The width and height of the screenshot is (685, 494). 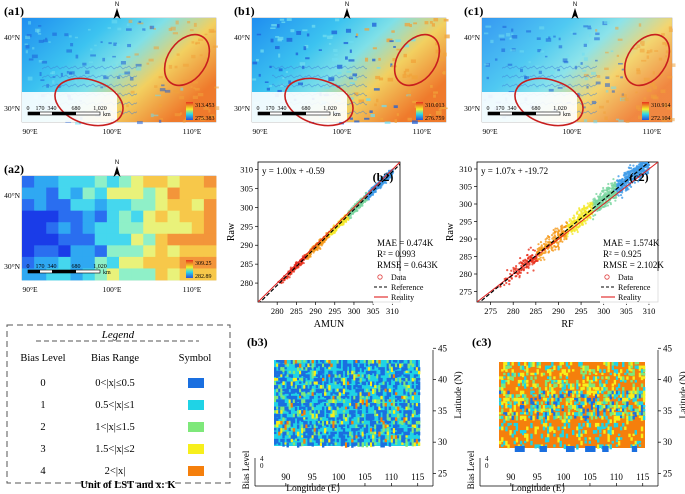 What do you see at coordinates (189, 269) in the screenshot?
I see `colorbar` at bounding box center [189, 269].